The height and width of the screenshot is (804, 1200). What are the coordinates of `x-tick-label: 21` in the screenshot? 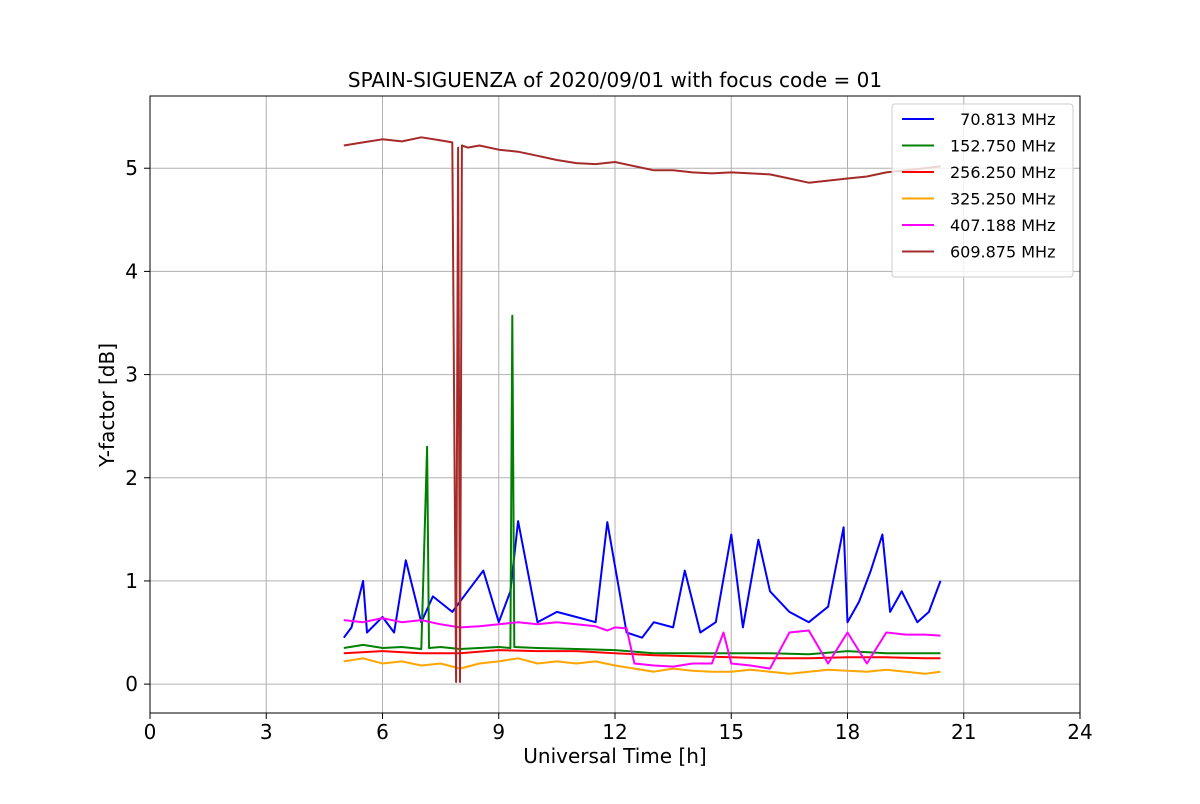 It's located at (963, 732).